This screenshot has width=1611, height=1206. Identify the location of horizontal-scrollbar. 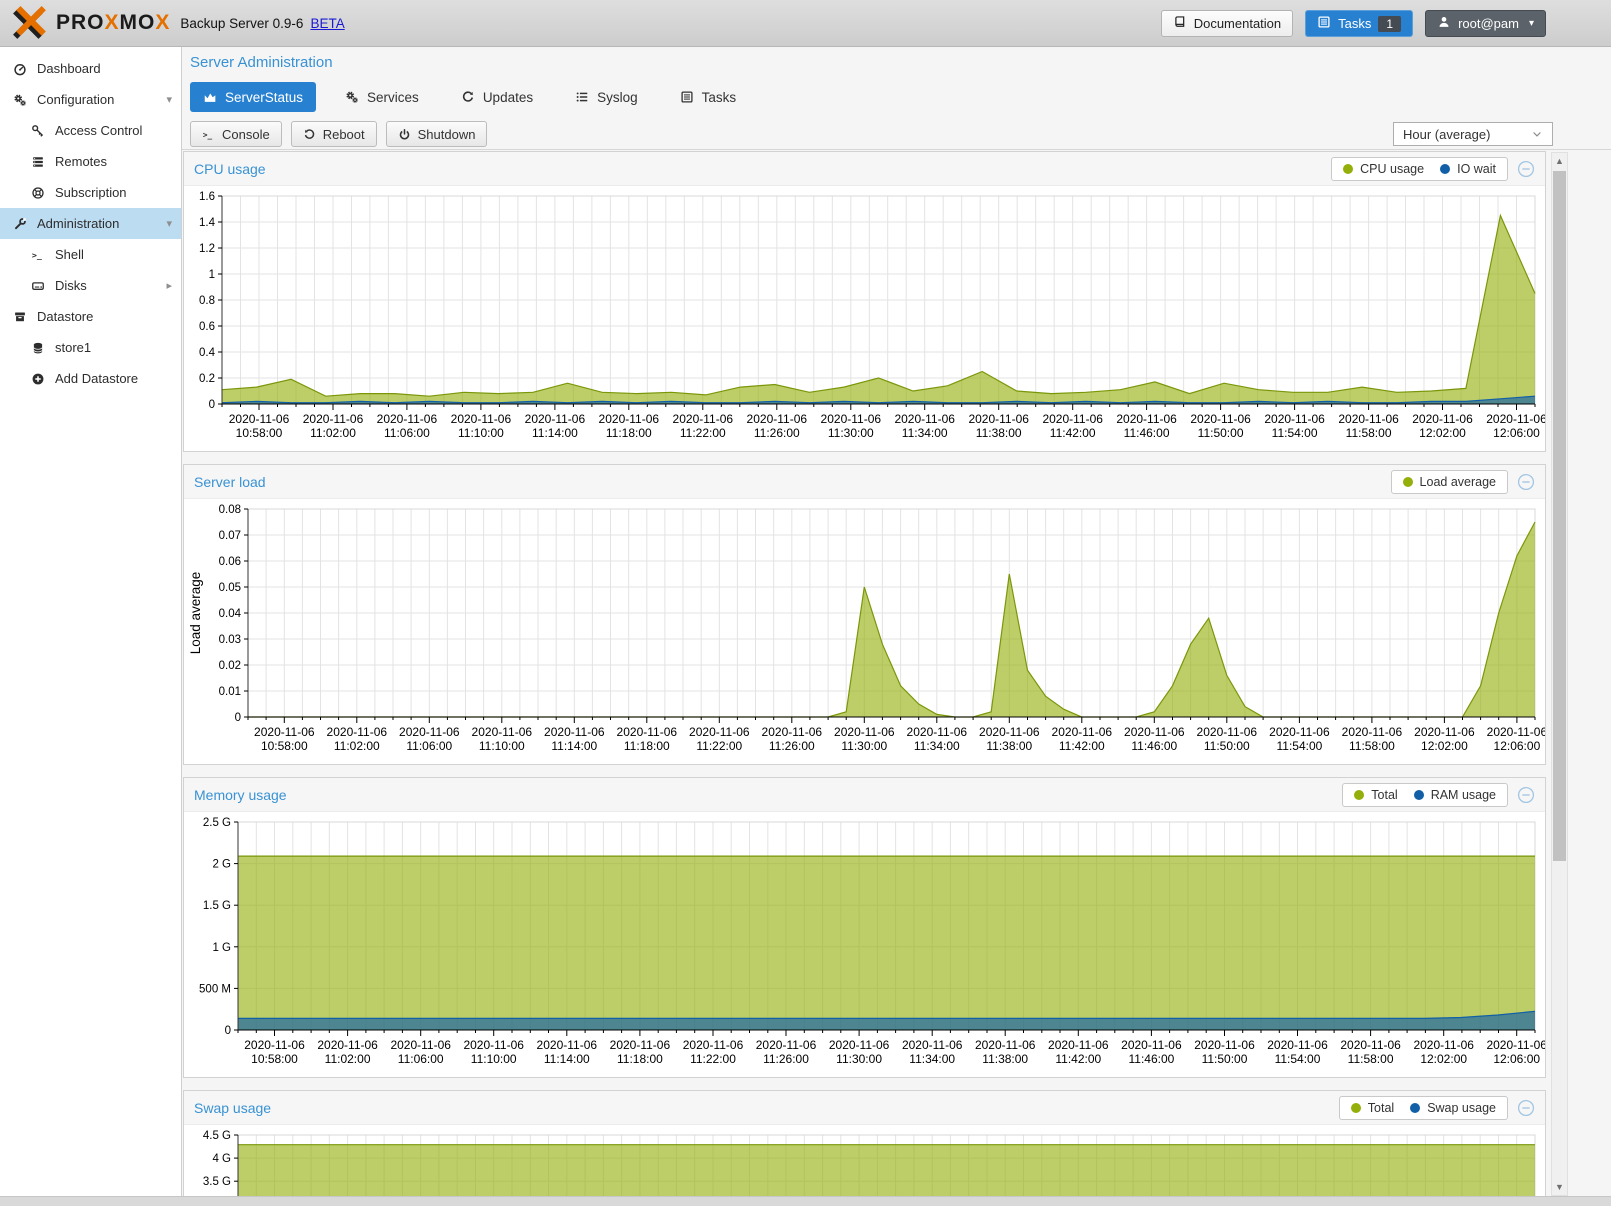
(805, 1201).